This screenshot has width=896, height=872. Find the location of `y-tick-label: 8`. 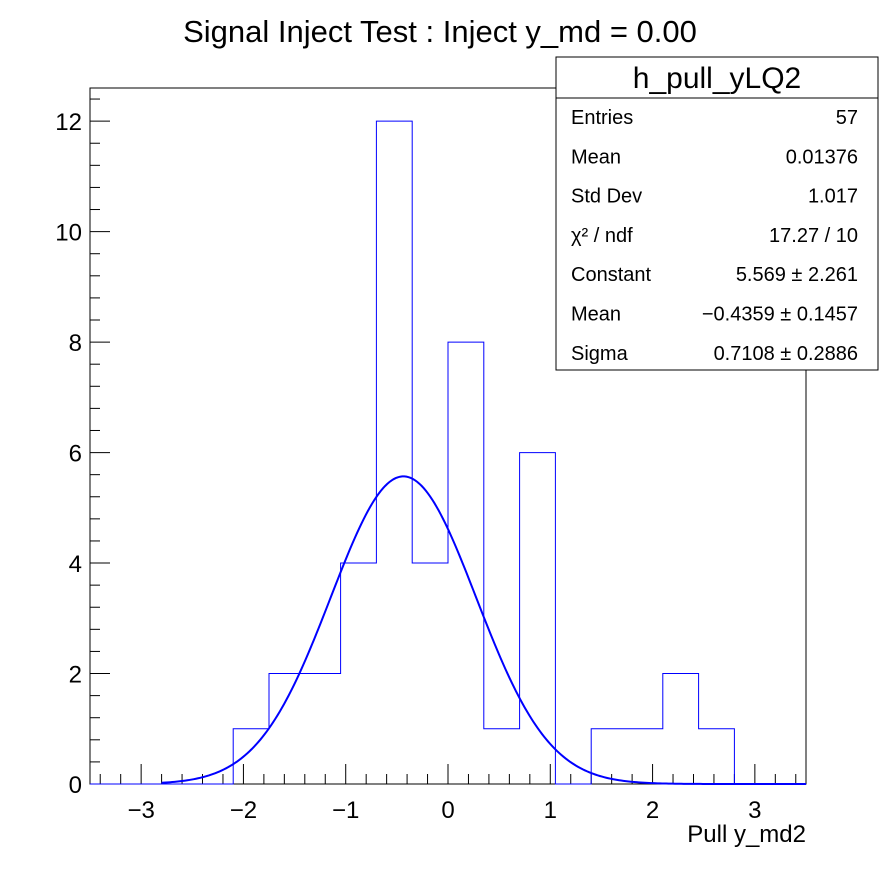

y-tick-label: 8 is located at coordinates (75, 343).